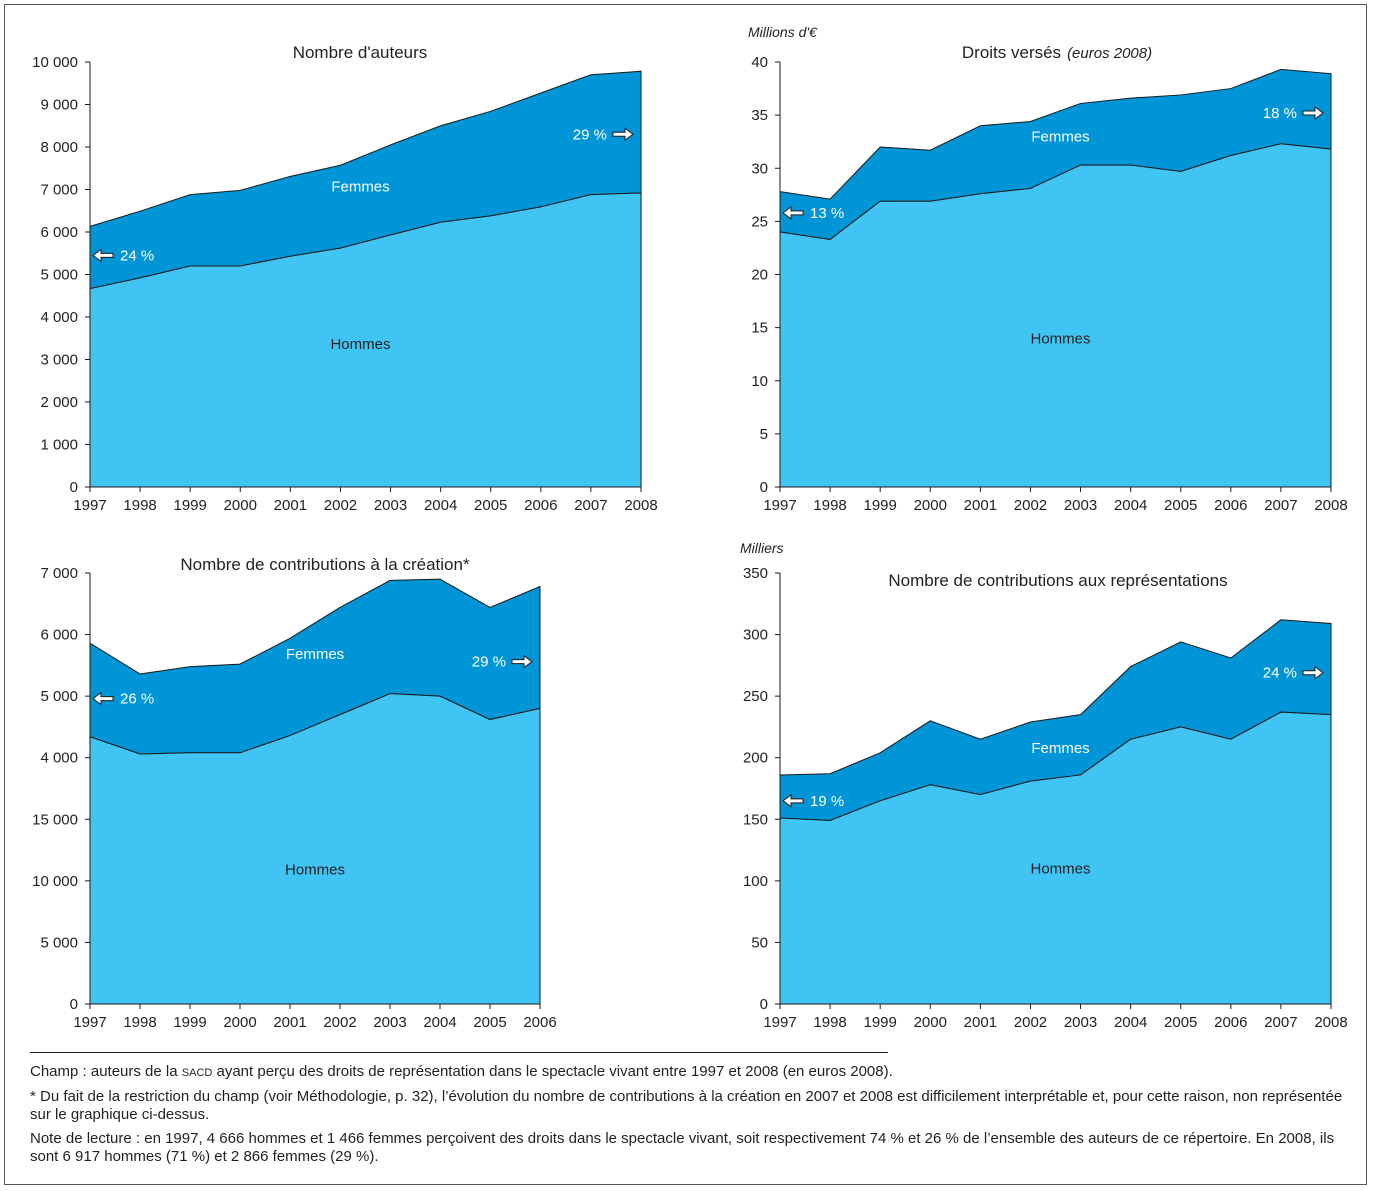 The width and height of the screenshot is (1373, 1191). What do you see at coordinates (59, 402) in the screenshot?
I see `y-tick-label: 2 000` at bounding box center [59, 402].